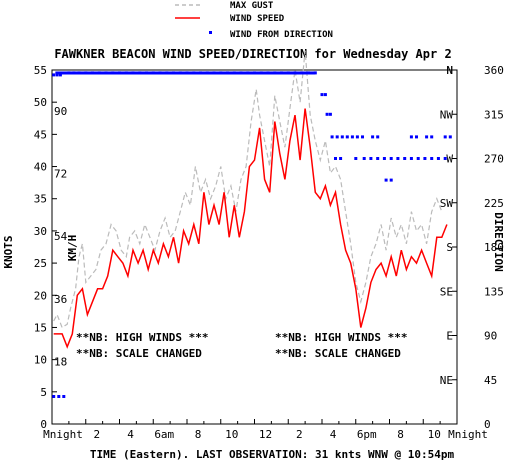 This screenshot has height=463, width=505. I want to click on y-left-tick-label: 55, so click(40, 70).